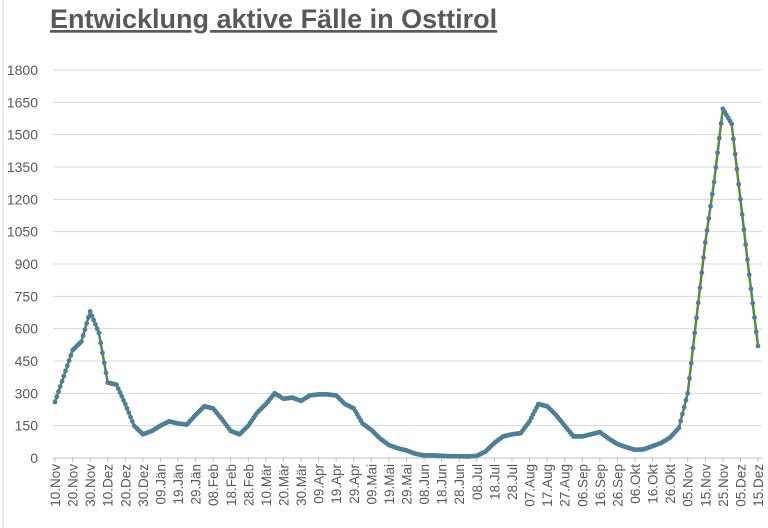  I want to click on x-tick-label: 19.Apr, so click(336, 484).